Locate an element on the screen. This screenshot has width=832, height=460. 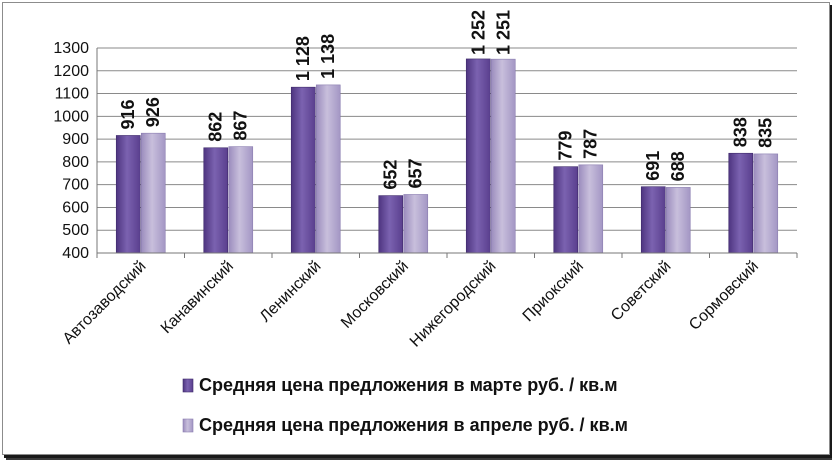
data-label: 657 is located at coordinates (416, 173).